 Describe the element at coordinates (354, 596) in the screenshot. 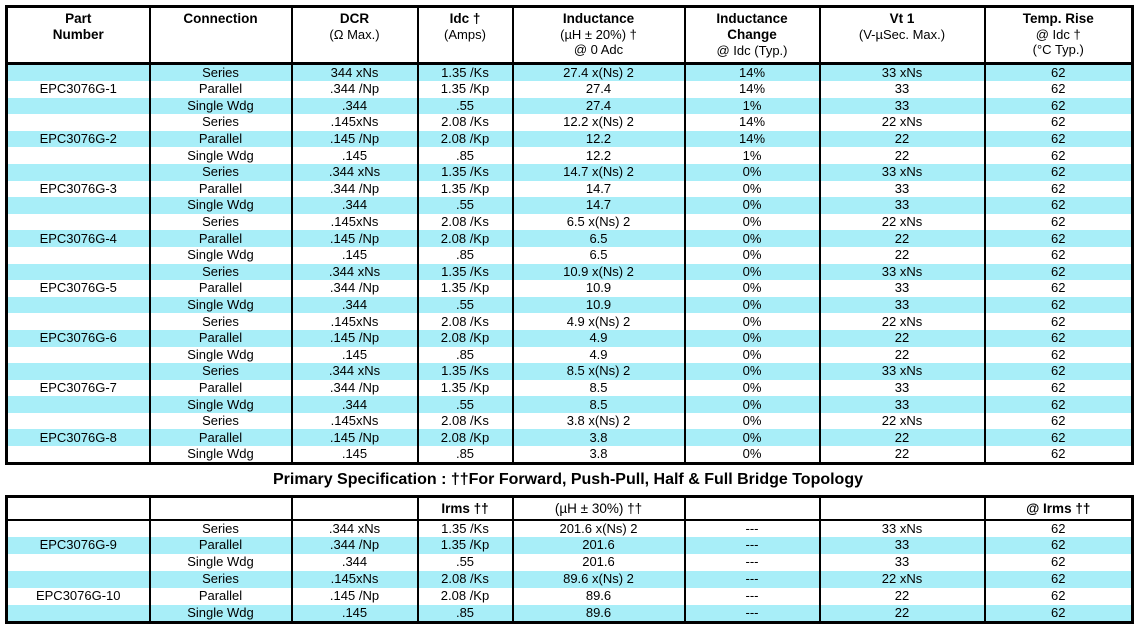

I see `dcr-cell: .145 /Np` at that location.